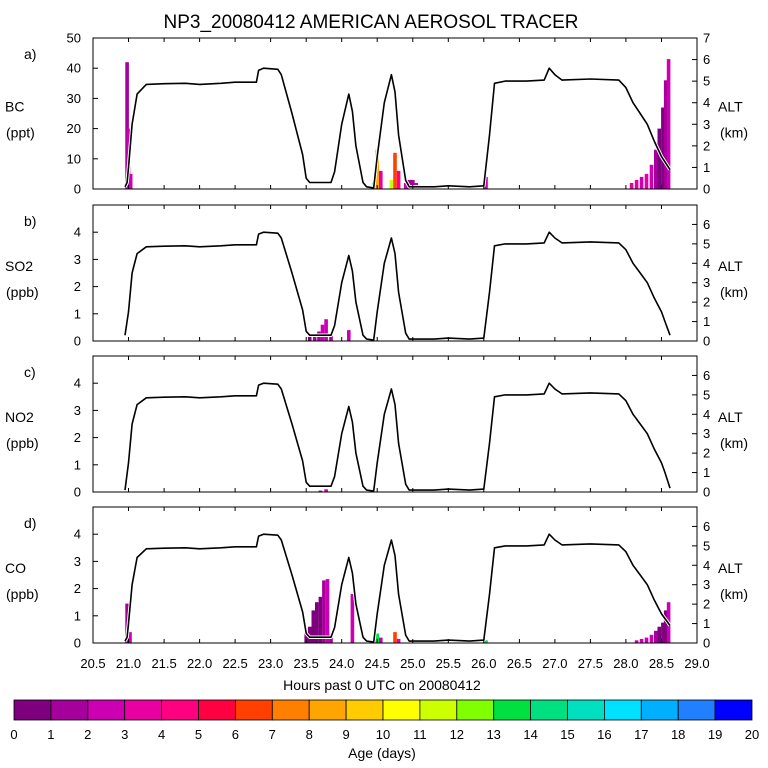 The height and width of the screenshot is (768, 768). What do you see at coordinates (20, 133) in the screenshot?
I see `y-axis-unit: (ppt)` at bounding box center [20, 133].